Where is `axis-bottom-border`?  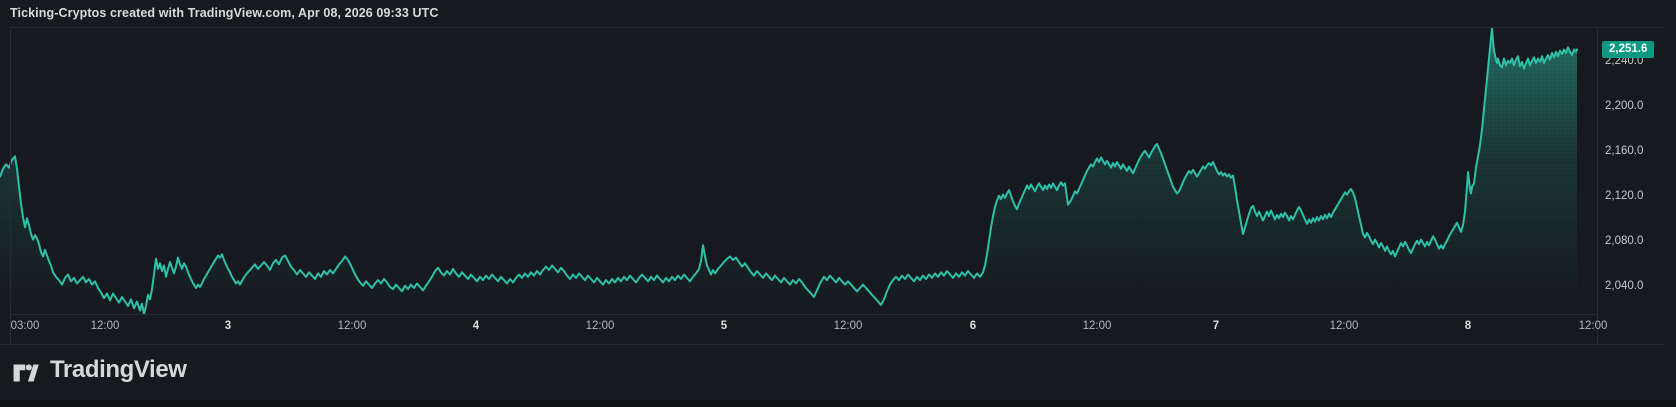 axis-bottom-border is located at coordinates (831, 344).